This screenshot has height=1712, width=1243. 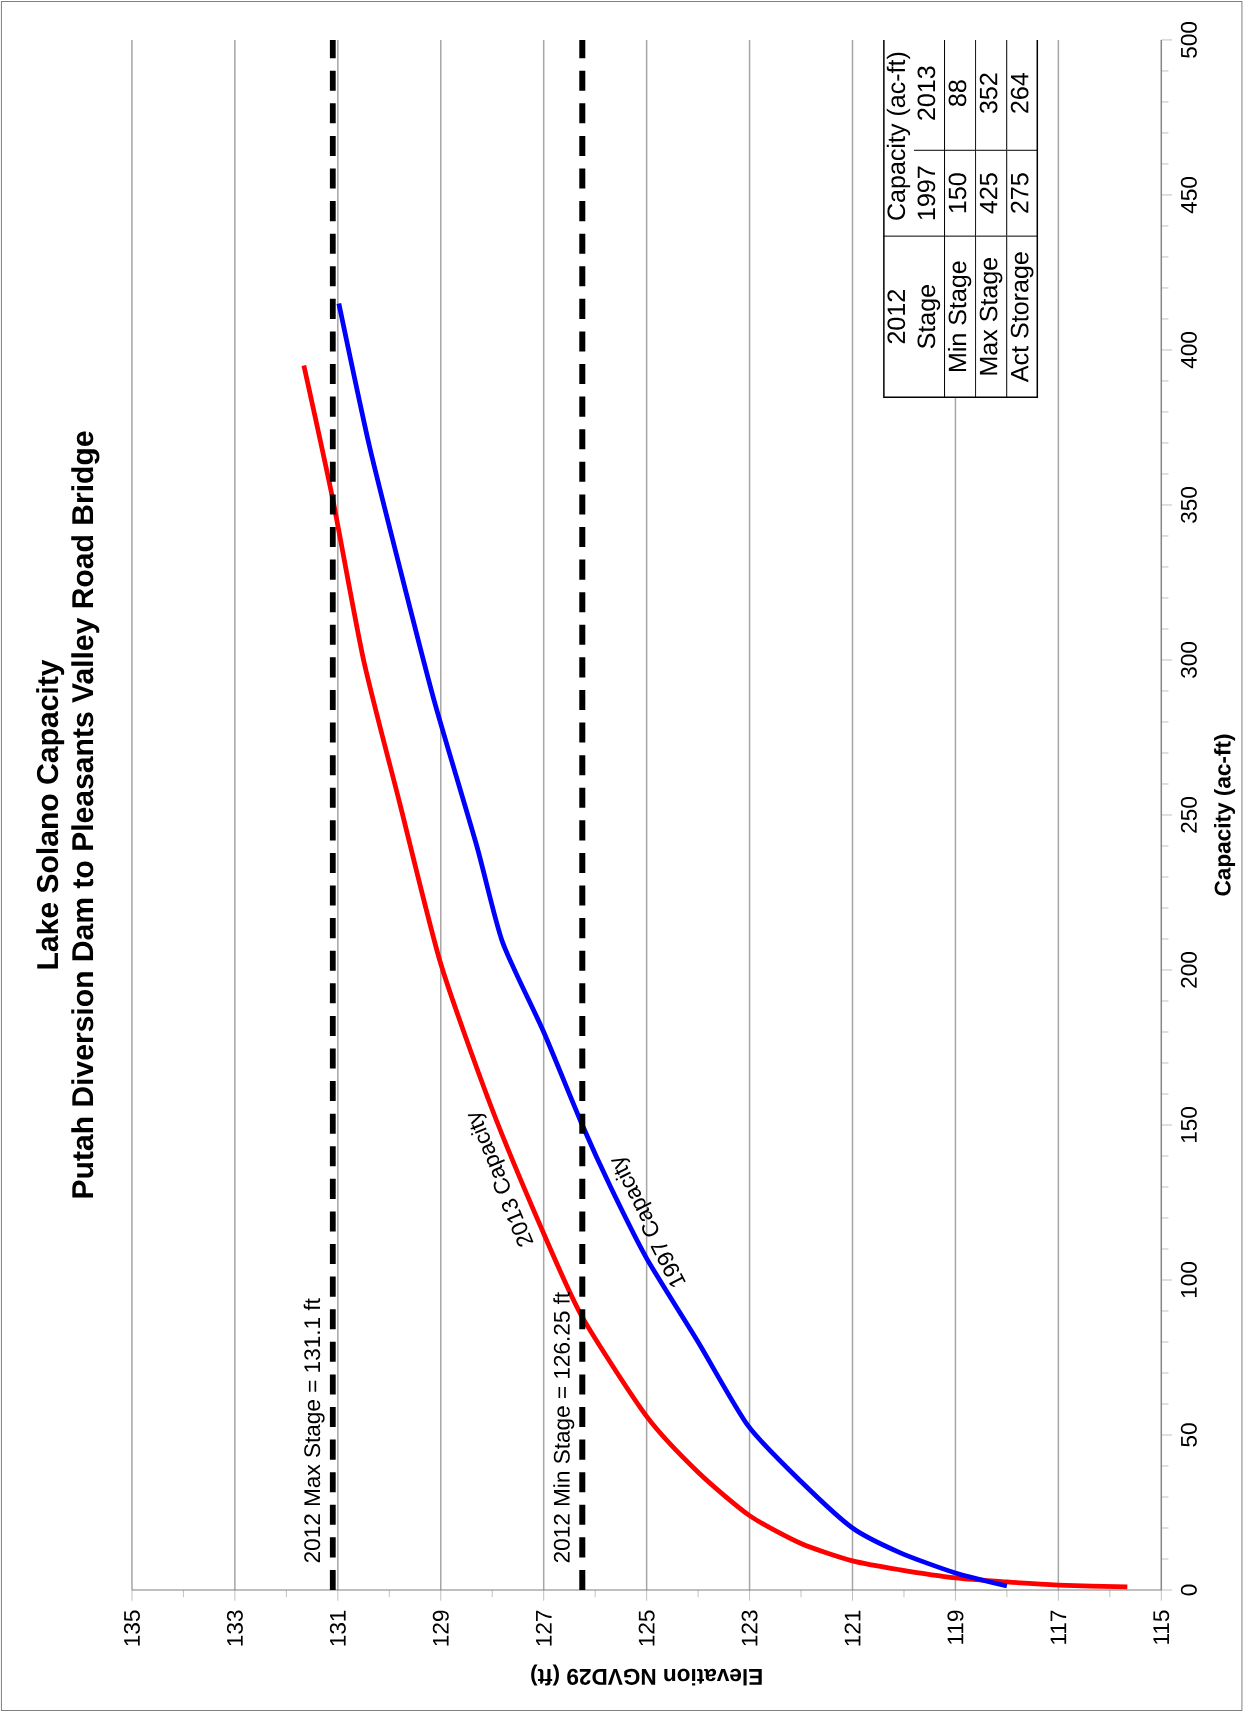 What do you see at coordinates (991, 316) in the screenshot?
I see `annotation: Max Stage` at bounding box center [991, 316].